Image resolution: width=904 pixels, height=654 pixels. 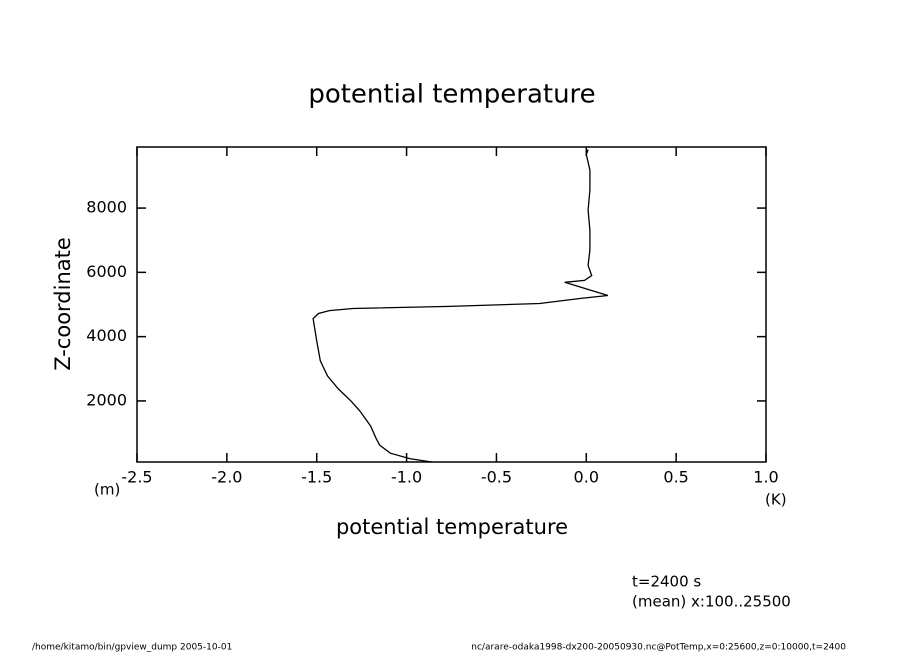 What do you see at coordinates (316, 477) in the screenshot?
I see `x-tick-label: -1.5` at bounding box center [316, 477].